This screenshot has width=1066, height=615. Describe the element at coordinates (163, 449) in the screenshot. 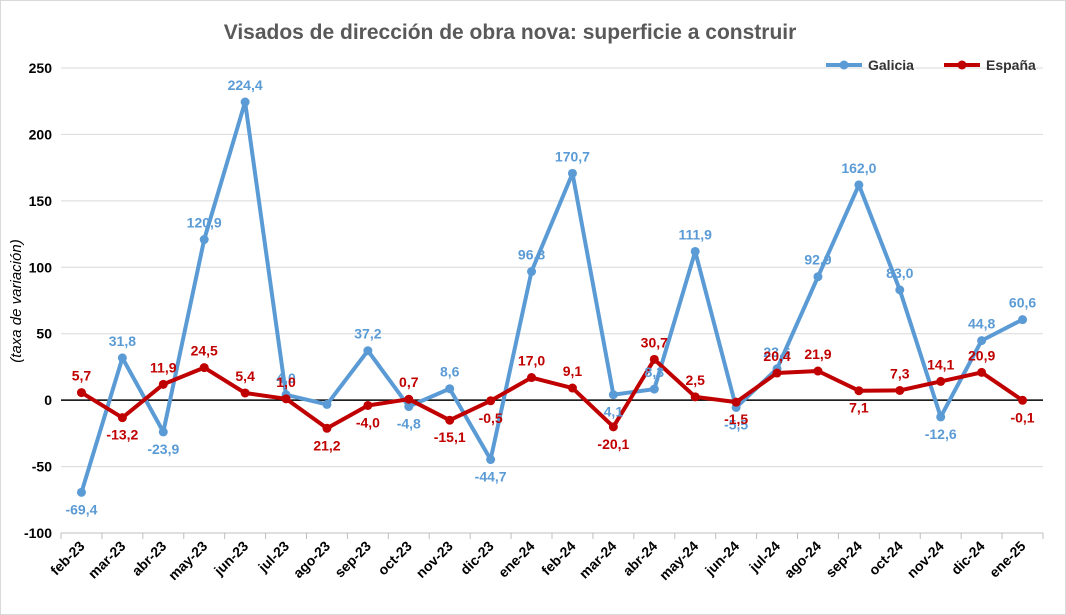

I see `data-label-galicia: -23,9` at that location.